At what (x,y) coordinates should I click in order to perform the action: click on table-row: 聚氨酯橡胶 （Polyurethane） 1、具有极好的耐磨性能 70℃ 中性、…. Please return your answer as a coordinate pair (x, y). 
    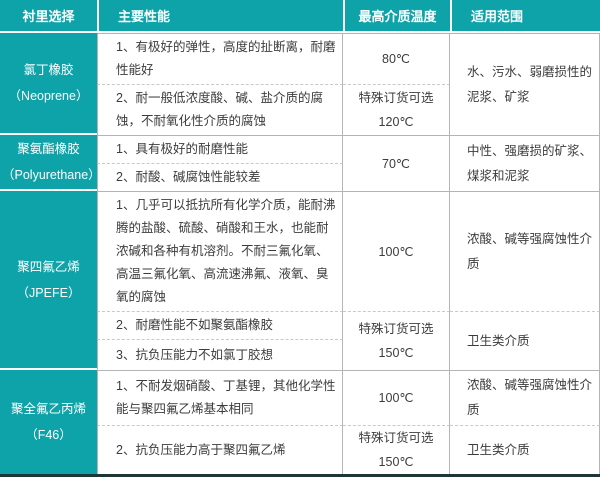
    Looking at the image, I should click on (300, 163).